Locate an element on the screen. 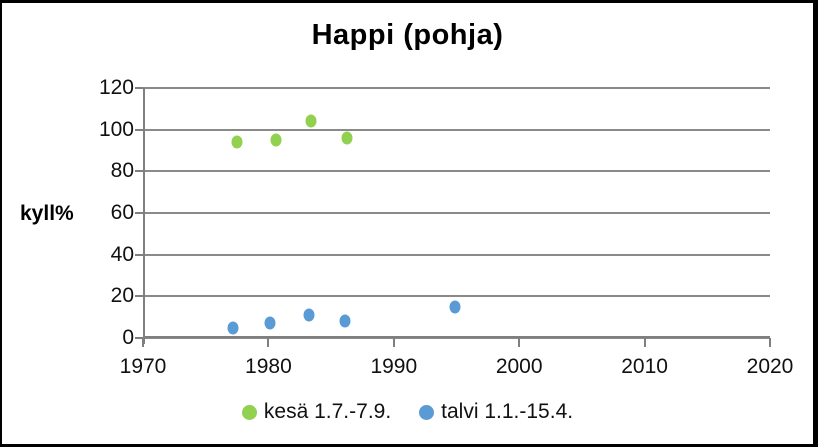 The width and height of the screenshot is (818, 447). legend-item-kesa: kesä 1.7.-7.9. is located at coordinates (316, 412).